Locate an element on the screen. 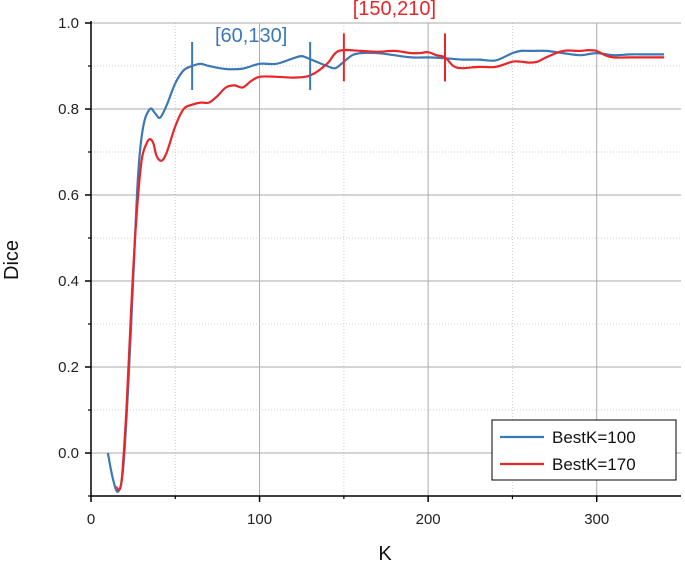 This screenshot has width=685, height=568. legend: BestK=100 BestK=170 is located at coordinates (584, 450).